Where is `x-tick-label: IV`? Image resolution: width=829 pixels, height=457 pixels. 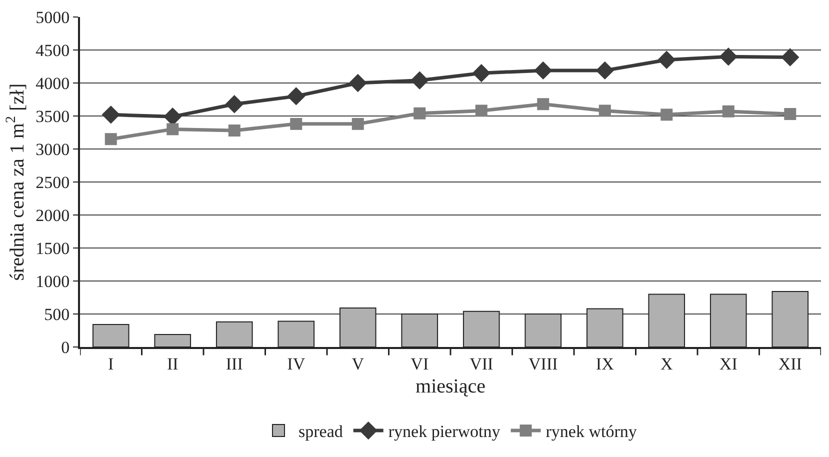
x-tick-label: IV is located at coordinates (296, 364).